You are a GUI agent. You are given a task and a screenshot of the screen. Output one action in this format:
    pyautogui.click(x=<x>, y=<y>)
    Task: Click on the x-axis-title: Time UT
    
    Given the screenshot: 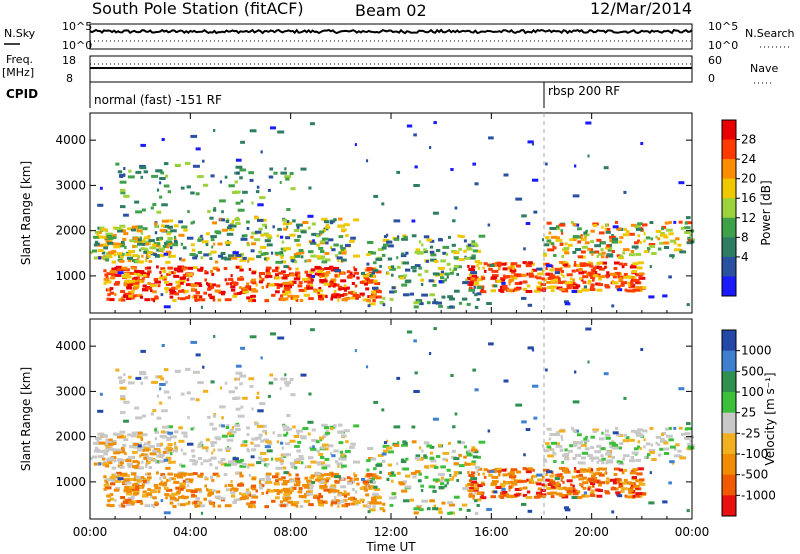 What is the action you would take?
    pyautogui.click(x=390, y=547)
    